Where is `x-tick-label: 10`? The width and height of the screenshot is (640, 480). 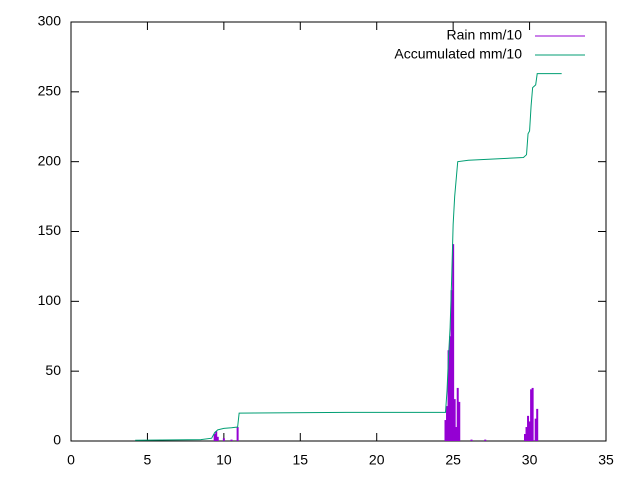
x-tick-label: 10 is located at coordinates (224, 460).